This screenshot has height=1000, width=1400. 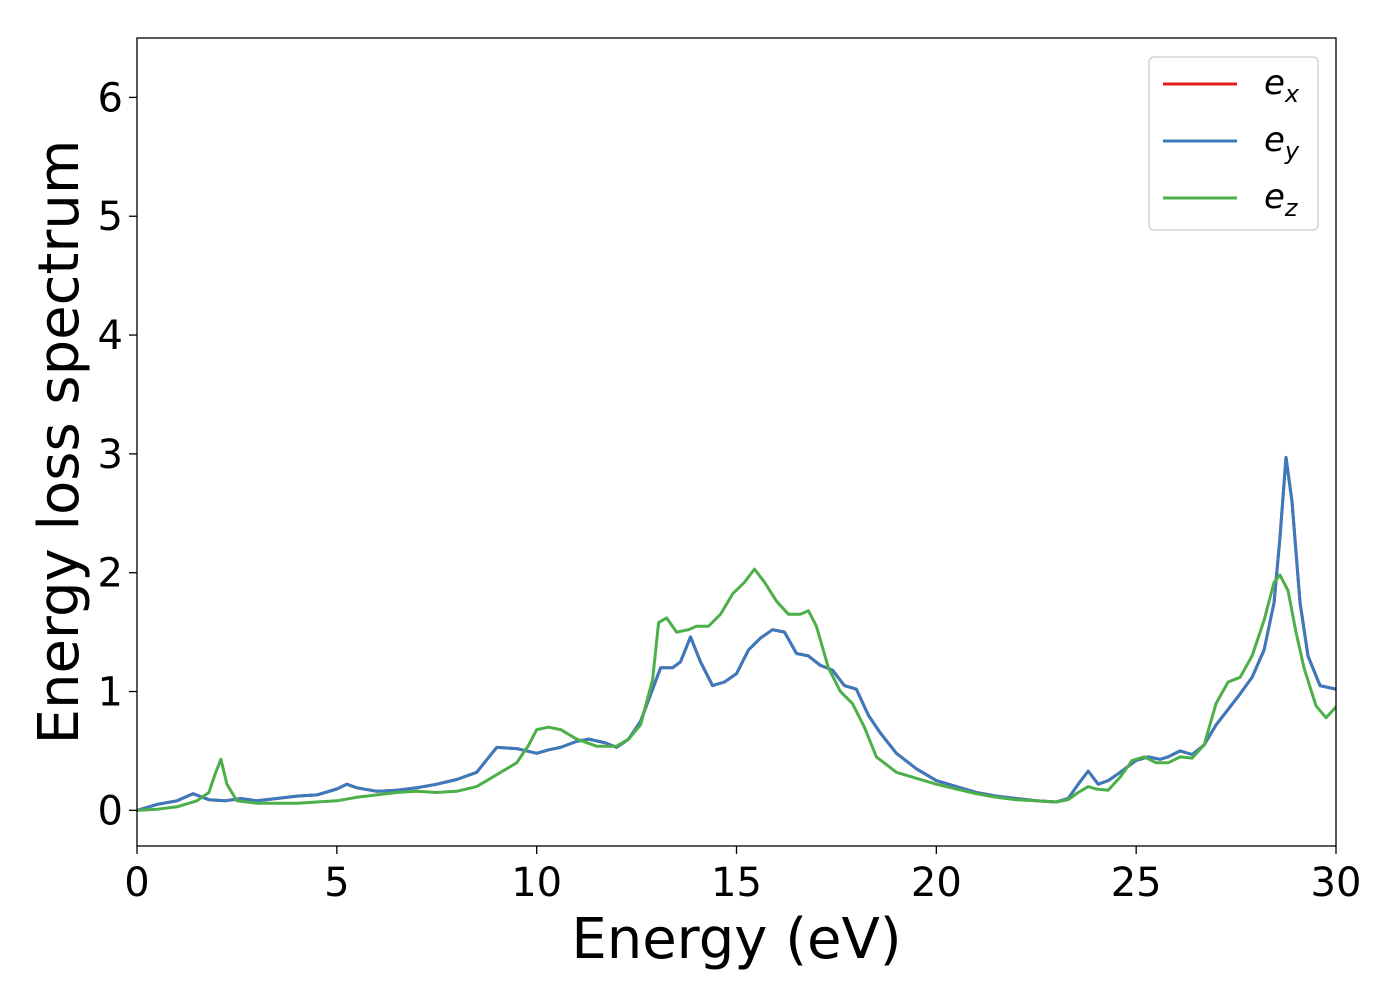 I want to click on x-tick-label: 20, so click(x=936, y=883).